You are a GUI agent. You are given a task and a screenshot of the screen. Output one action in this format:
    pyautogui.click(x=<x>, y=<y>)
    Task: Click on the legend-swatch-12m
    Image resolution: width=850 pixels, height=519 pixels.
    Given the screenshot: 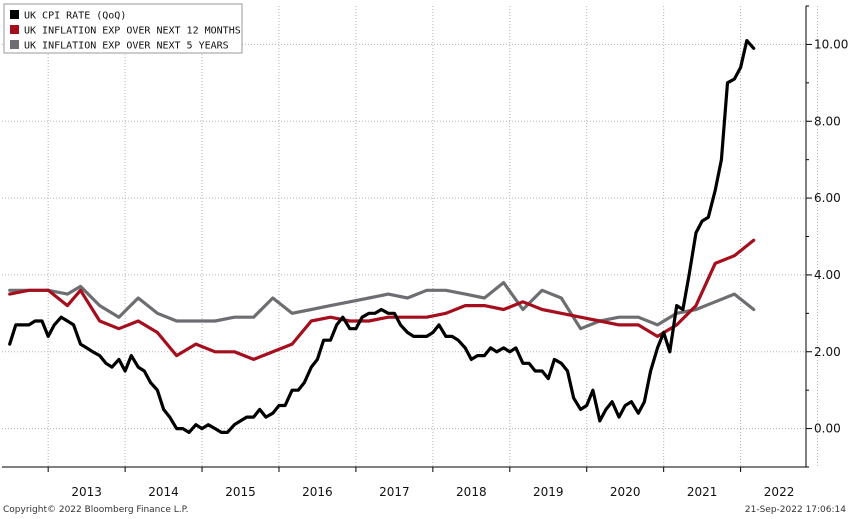 What is the action you would take?
    pyautogui.click(x=14, y=29)
    